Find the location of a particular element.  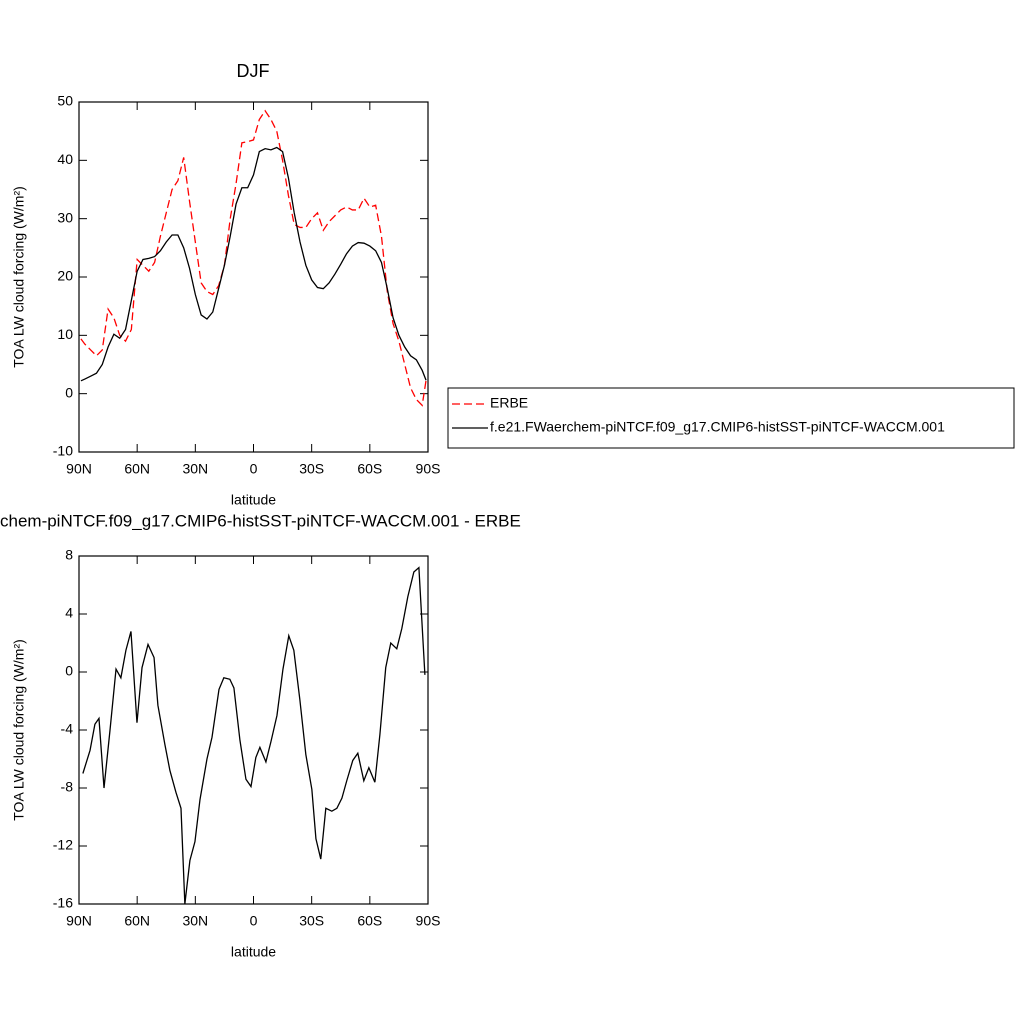

y-tick-label: 50 is located at coordinates (65, 101).